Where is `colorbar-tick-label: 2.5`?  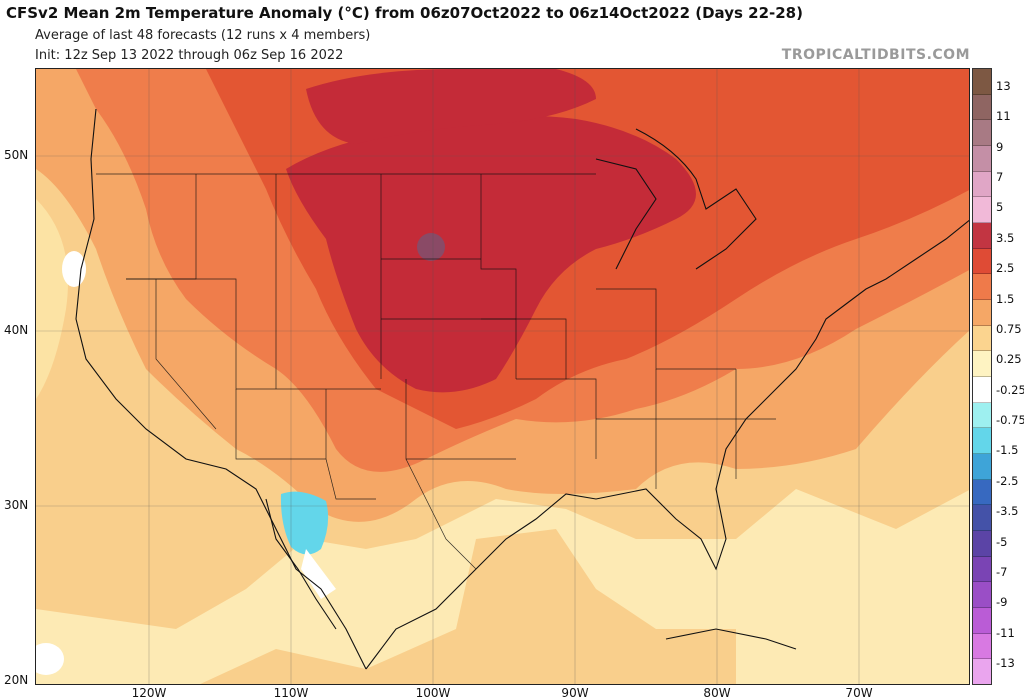 colorbar-tick-label: 2.5 is located at coordinates (1005, 268).